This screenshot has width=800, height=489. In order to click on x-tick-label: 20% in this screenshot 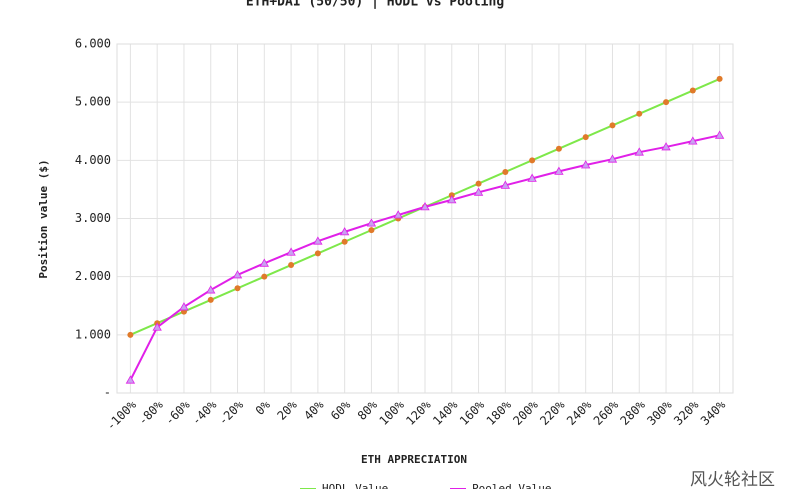, I will do `click(287, 410)`.